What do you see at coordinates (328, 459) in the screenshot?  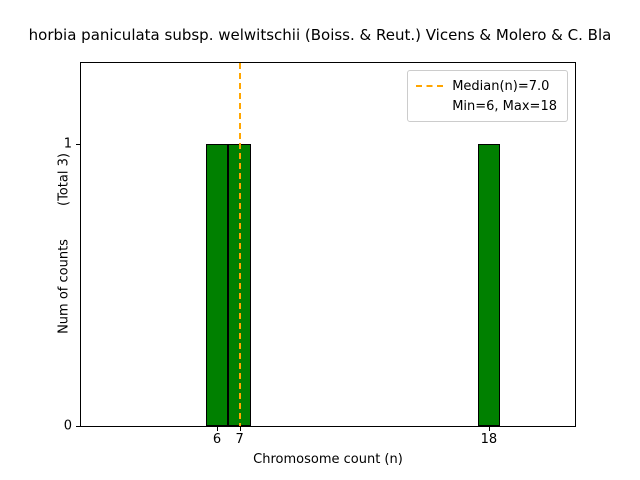 I see `x-axis-label: Chromosome count (n)` at bounding box center [328, 459].